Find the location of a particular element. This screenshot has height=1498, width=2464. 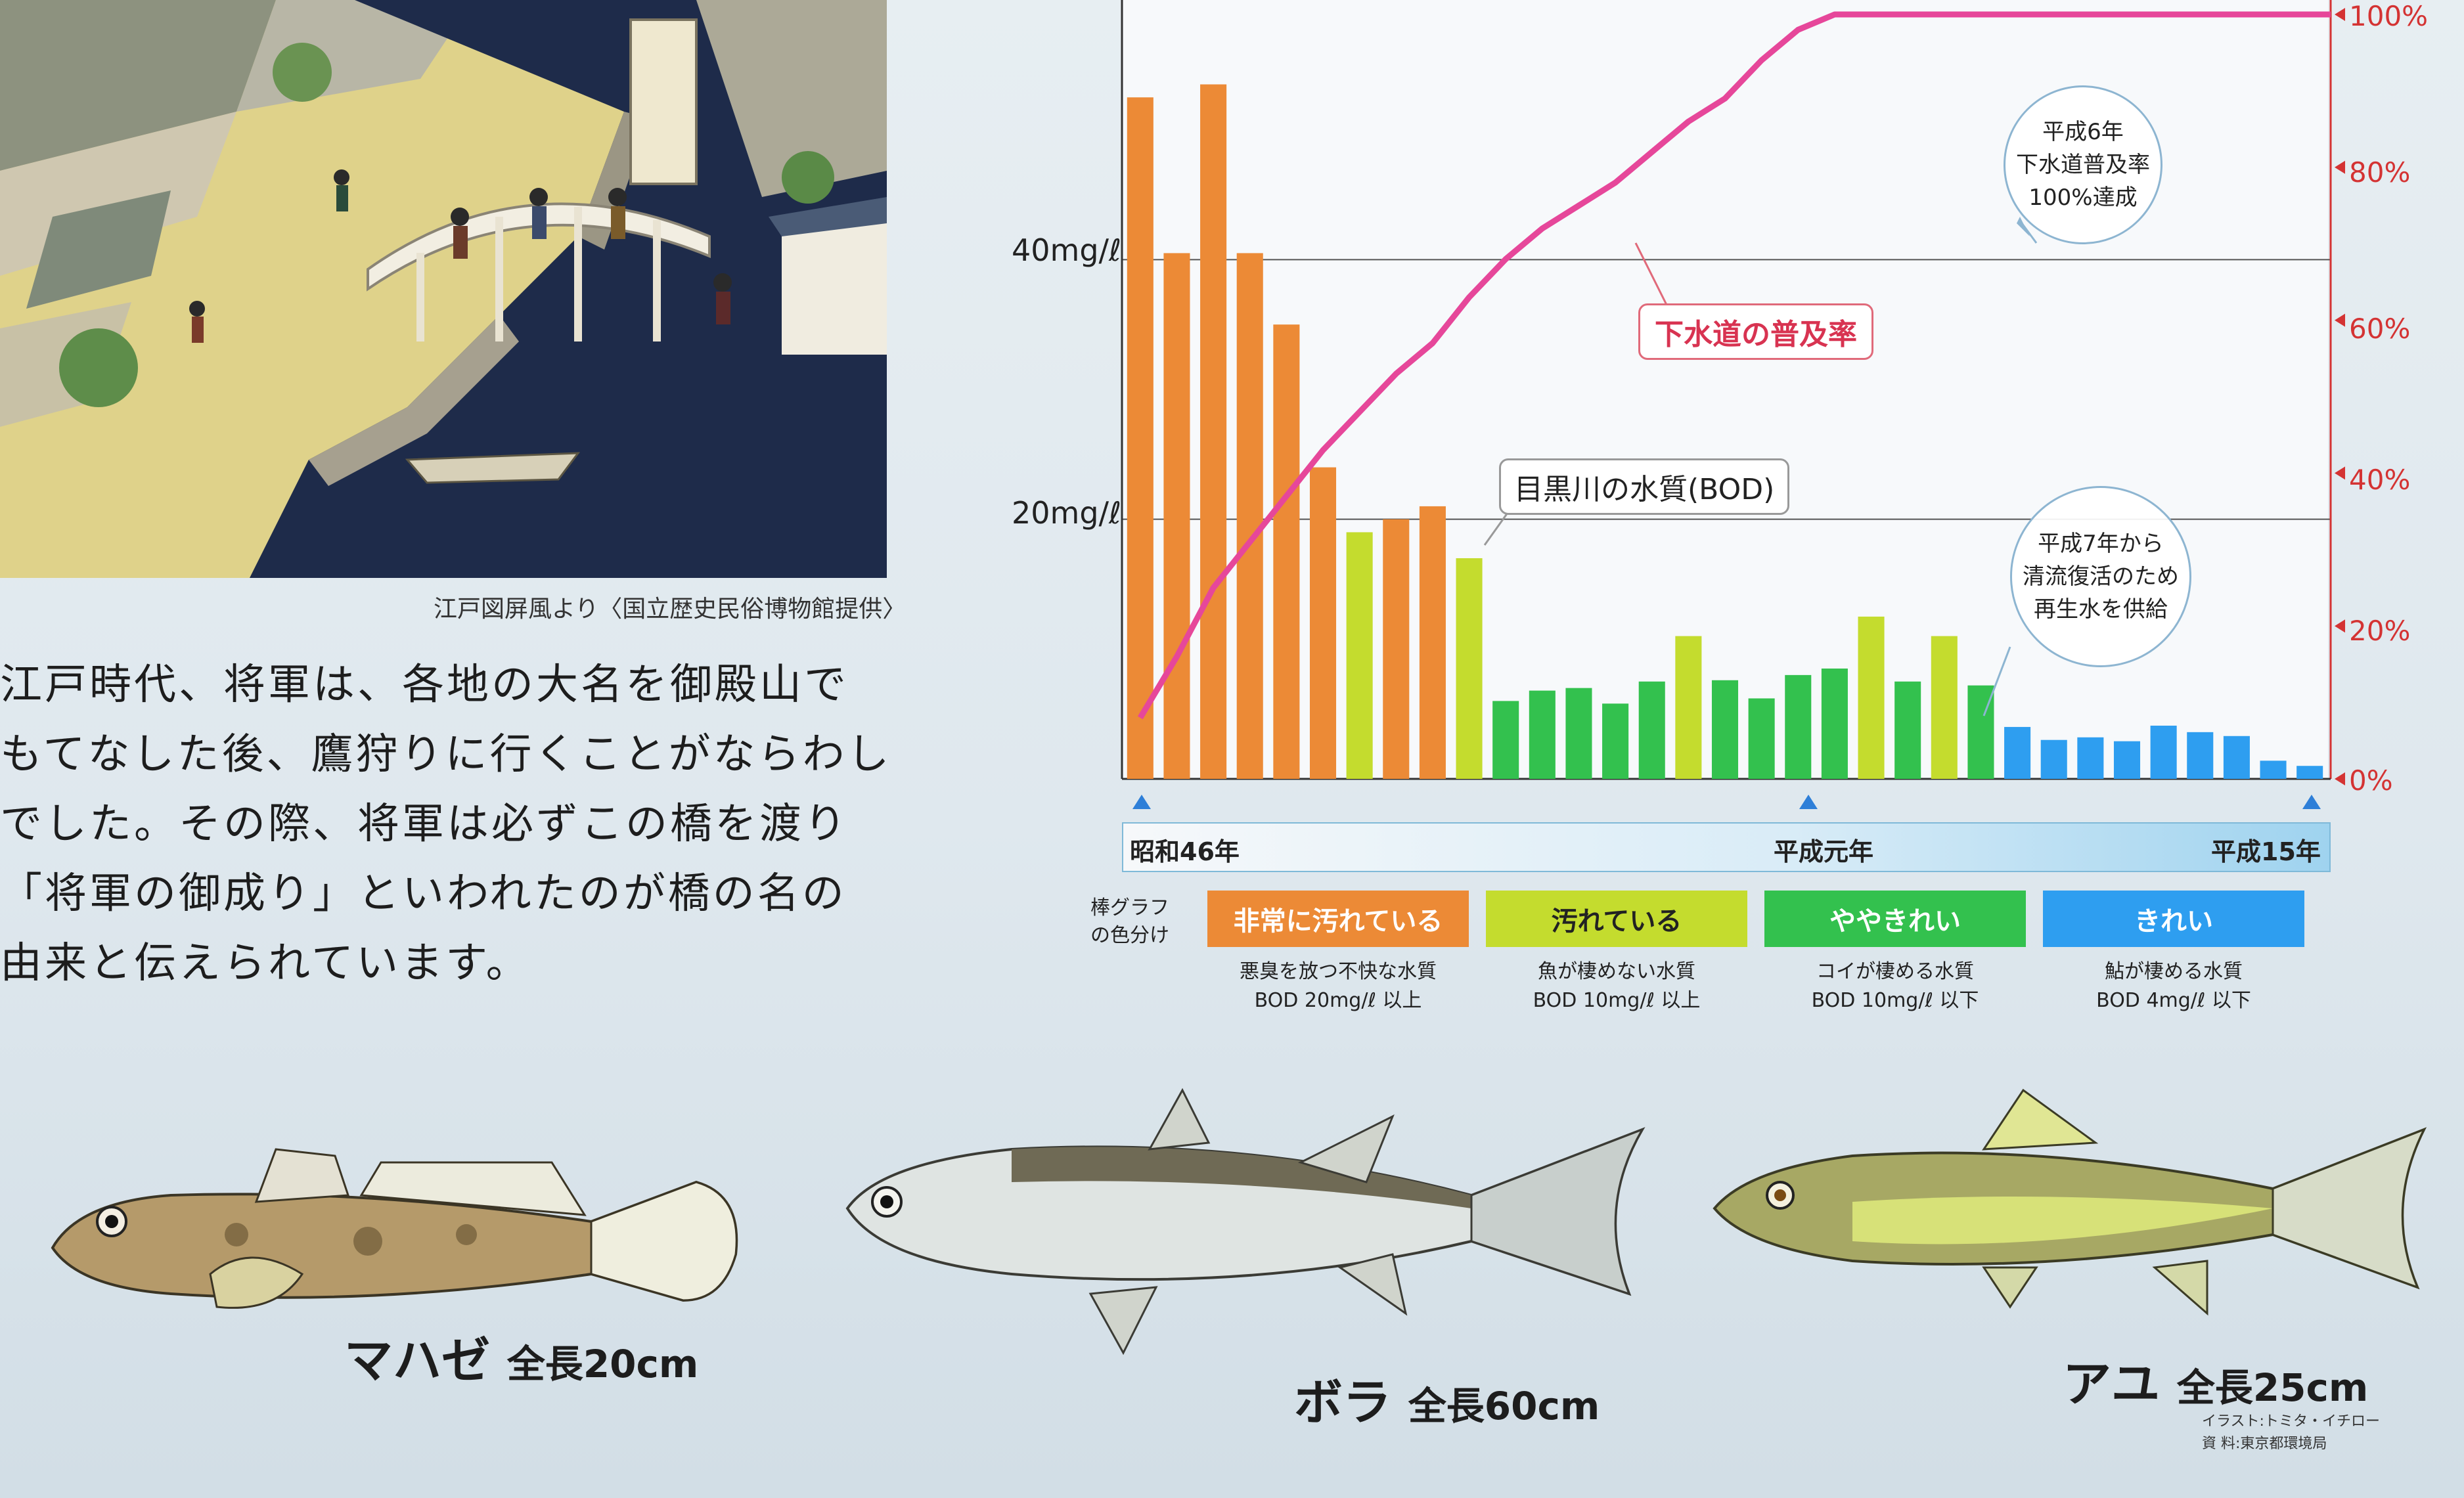

bubble-line: 下水道普及率 is located at coordinates (2083, 165).